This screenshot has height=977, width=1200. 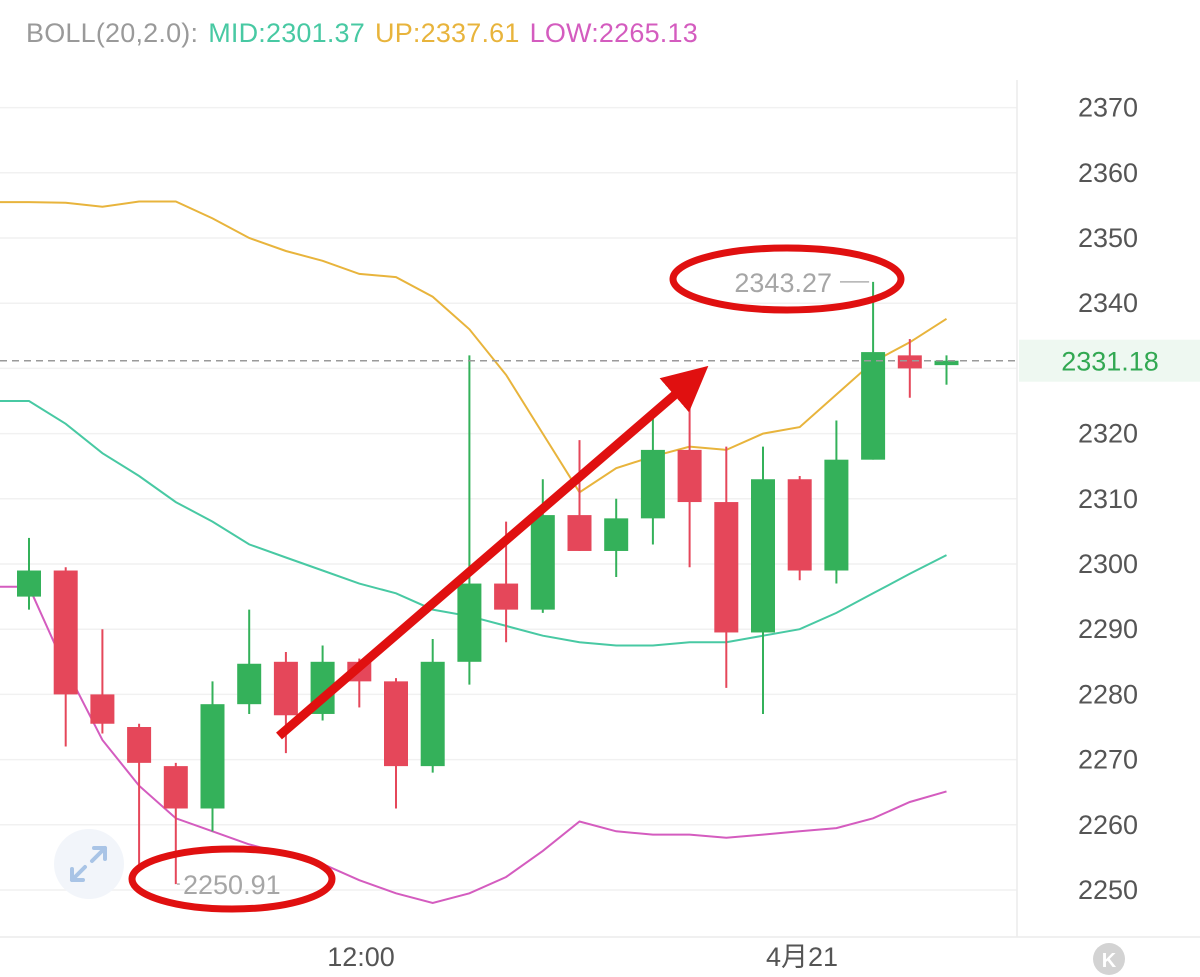 I want to click on price-tag-label: 2331.18, so click(x=1110, y=362).